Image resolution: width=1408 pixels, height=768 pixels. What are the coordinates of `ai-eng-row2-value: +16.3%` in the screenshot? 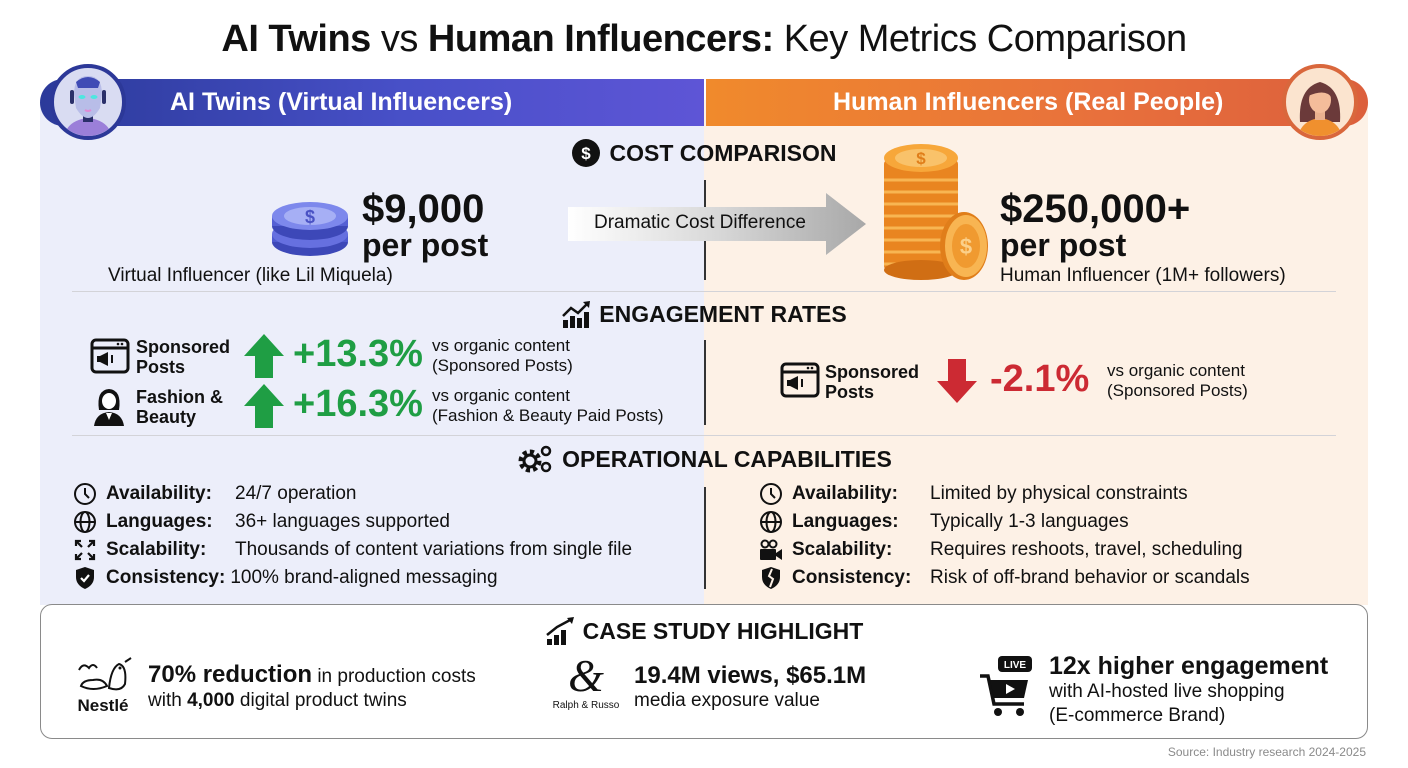 It's located at (358, 404).